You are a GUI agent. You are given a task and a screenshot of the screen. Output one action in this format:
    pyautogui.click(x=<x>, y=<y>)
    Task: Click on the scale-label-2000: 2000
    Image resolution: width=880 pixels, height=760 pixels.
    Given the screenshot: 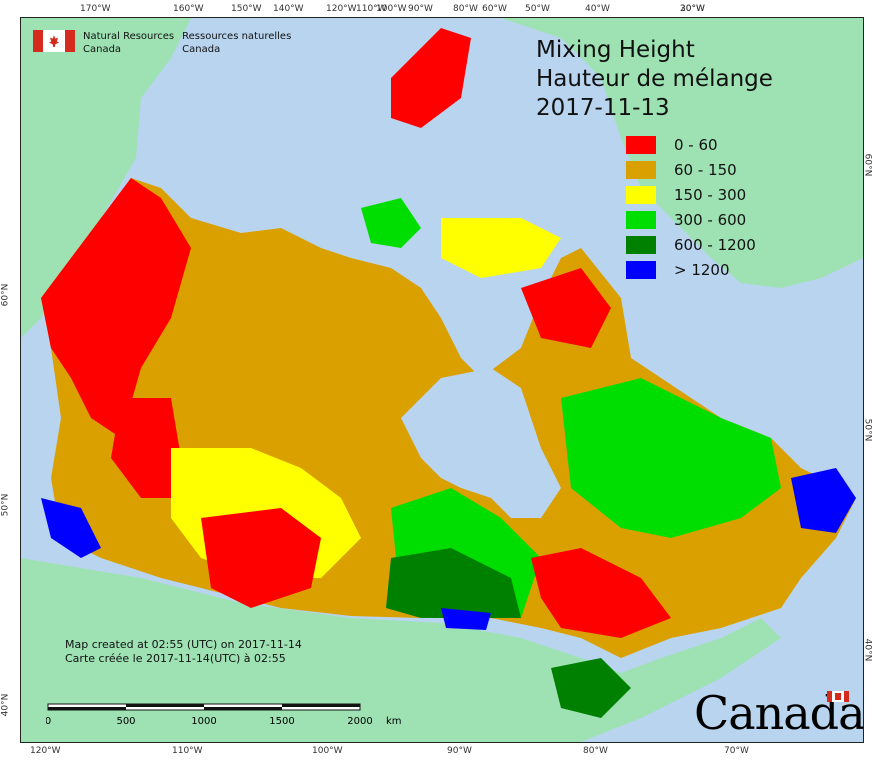 What is the action you would take?
    pyautogui.click(x=359, y=721)
    